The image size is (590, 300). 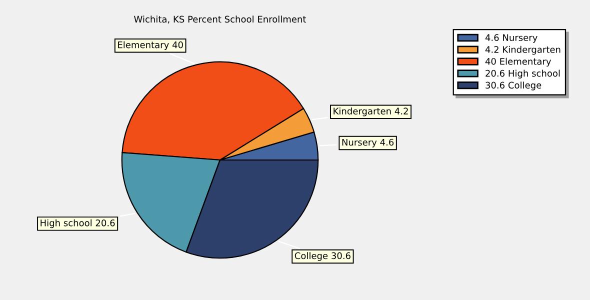 I want to click on data-label: High school 20.6, so click(x=77, y=223).